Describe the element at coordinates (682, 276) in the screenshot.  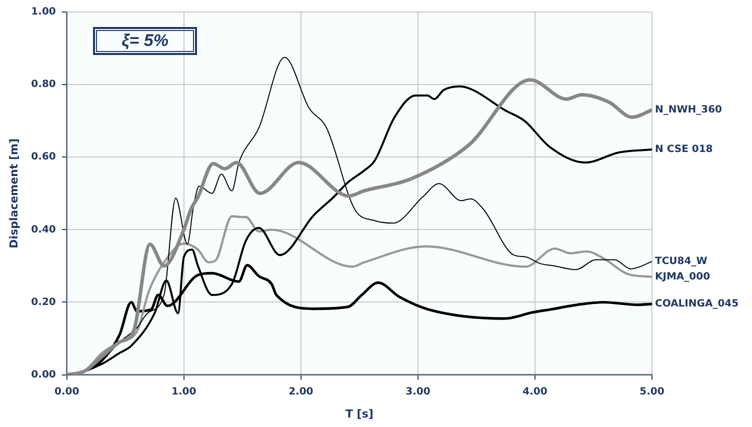
I see `series-label: KJMA_000` at that location.